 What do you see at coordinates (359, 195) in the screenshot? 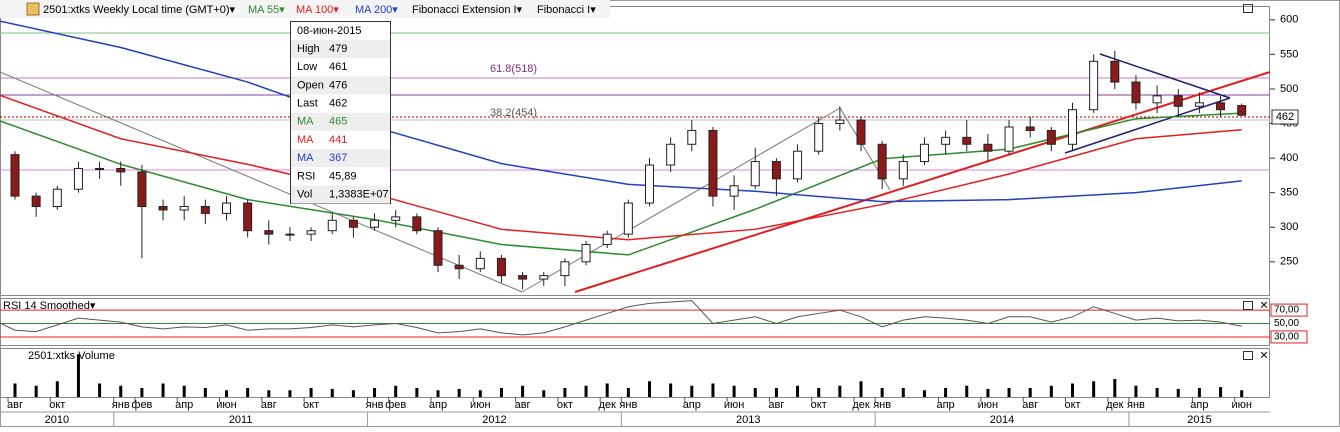
I see `tooltip-value: 1,3383E+07` at bounding box center [359, 195].